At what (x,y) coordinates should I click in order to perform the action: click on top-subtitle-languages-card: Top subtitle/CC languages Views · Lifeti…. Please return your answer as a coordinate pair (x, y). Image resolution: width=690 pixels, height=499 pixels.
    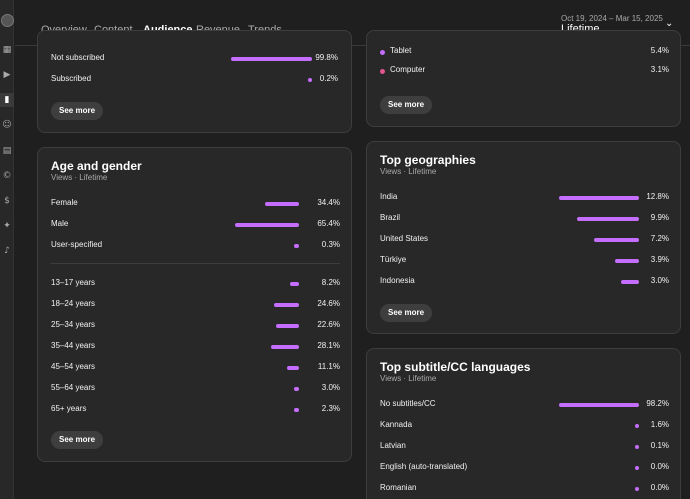
    Looking at the image, I should click on (523, 423).